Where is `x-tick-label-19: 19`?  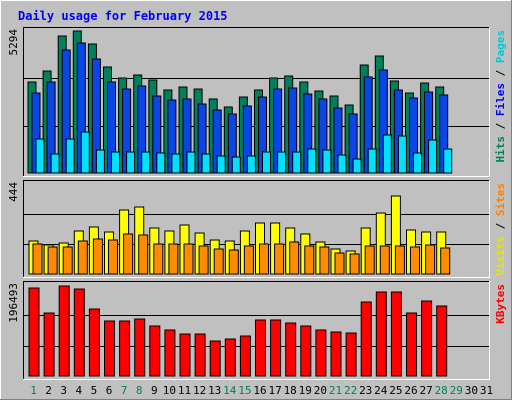 x-tick-label-19: 19 is located at coordinates (305, 390).